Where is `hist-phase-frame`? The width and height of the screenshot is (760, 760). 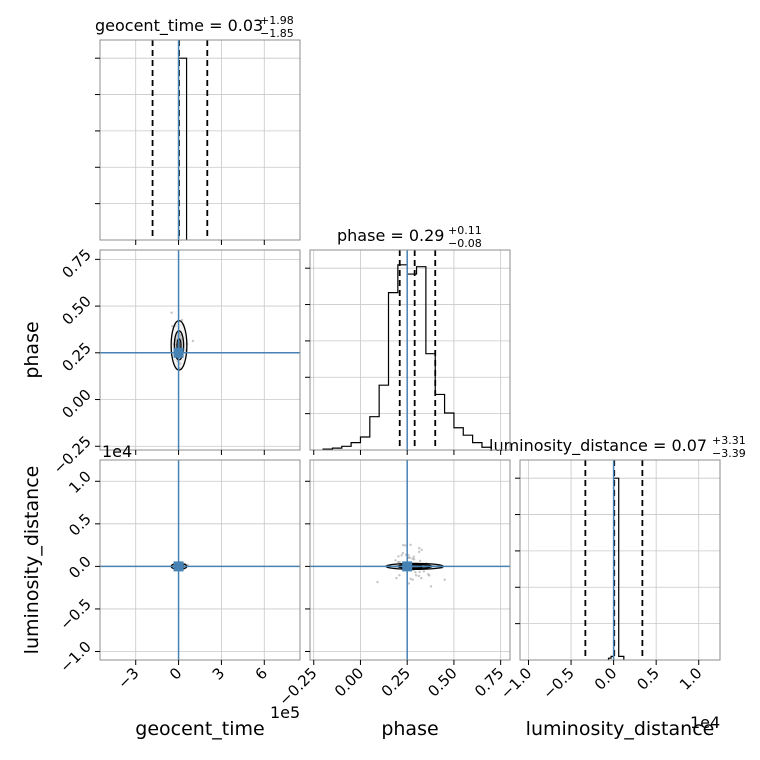
hist-phase-frame is located at coordinates (410, 350).